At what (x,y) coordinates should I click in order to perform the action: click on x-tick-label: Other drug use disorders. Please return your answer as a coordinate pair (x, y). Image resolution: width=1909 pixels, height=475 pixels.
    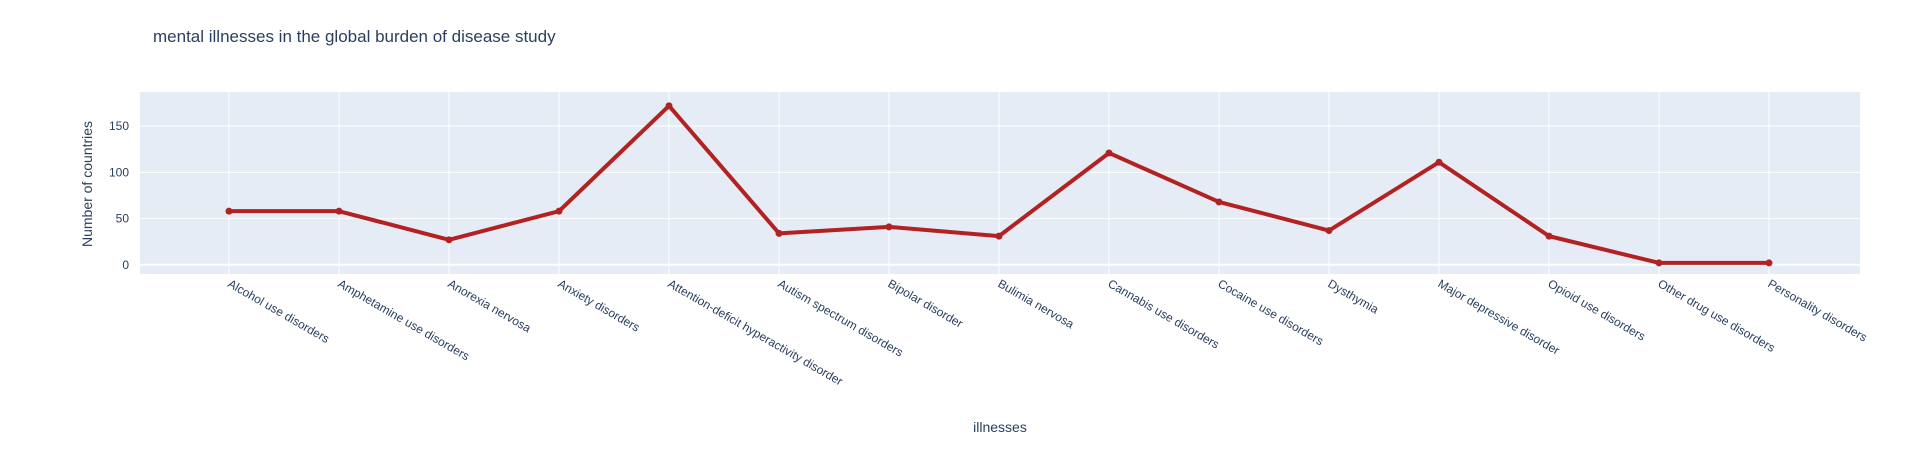
    Looking at the image, I should click on (1717, 315).